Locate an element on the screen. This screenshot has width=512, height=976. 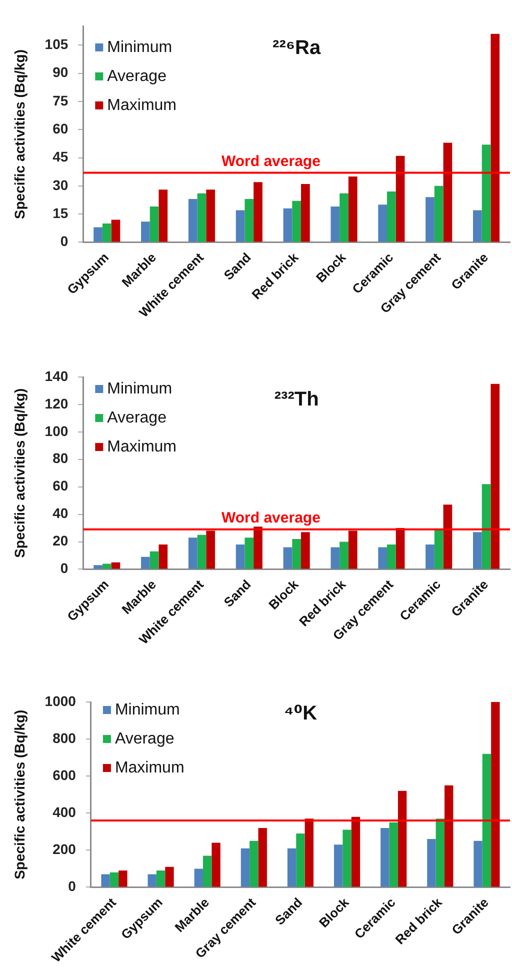
y-tick-label: 90 is located at coordinates (60, 72).